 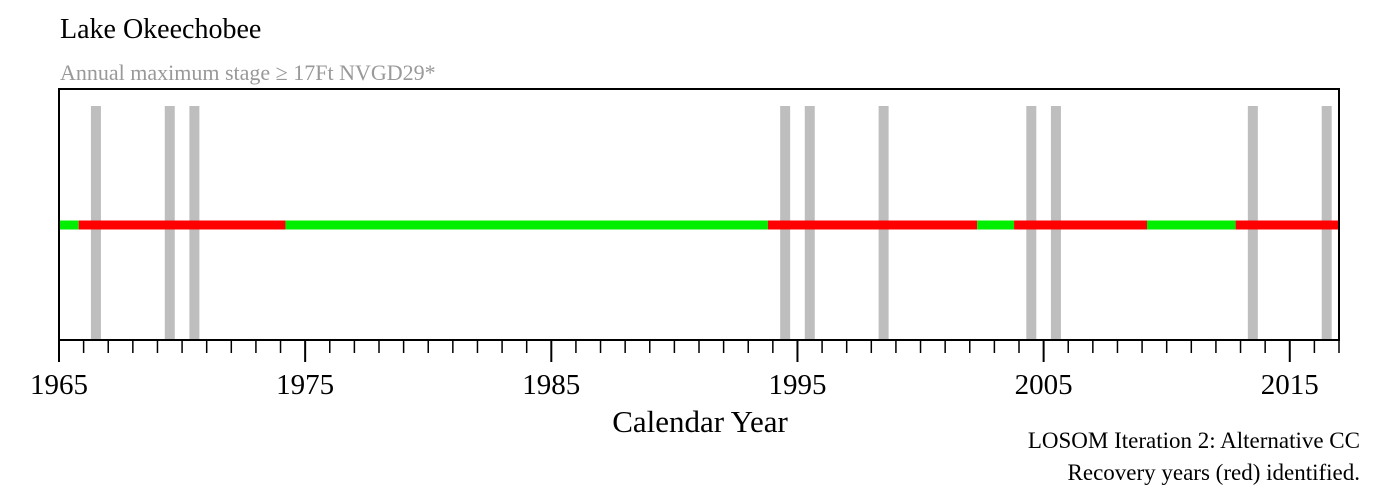 I want to click on tick-label-1975: 1975, so click(x=305, y=385).